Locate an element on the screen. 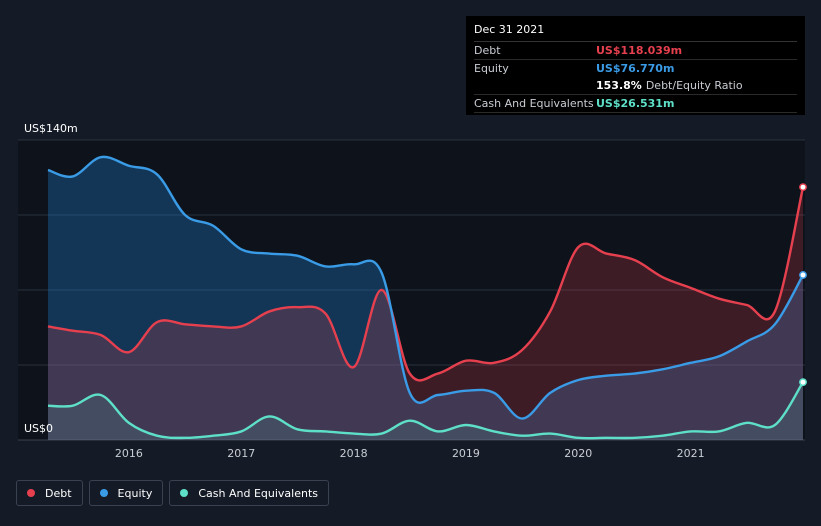  legend: Debt Equity Cash And Equivalents is located at coordinates (172, 493).